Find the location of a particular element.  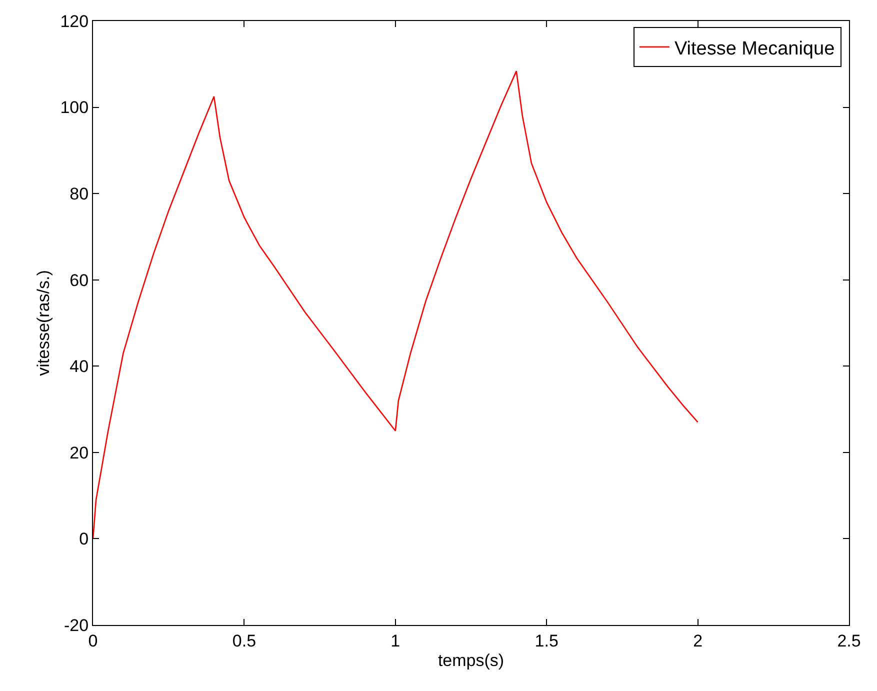

y-tick-label: 100 is located at coordinates (74, 108).